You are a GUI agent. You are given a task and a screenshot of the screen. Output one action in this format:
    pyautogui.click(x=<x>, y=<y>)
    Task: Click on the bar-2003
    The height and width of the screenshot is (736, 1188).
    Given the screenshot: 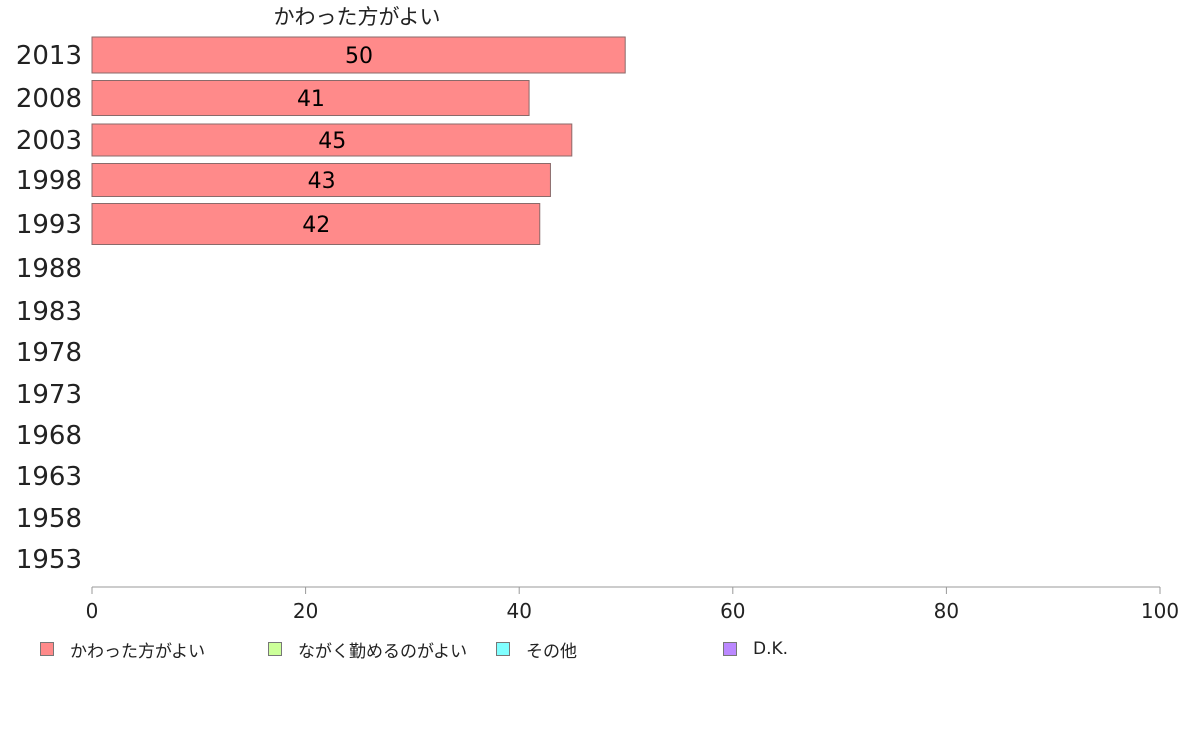 What is the action you would take?
    pyautogui.click(x=332, y=140)
    